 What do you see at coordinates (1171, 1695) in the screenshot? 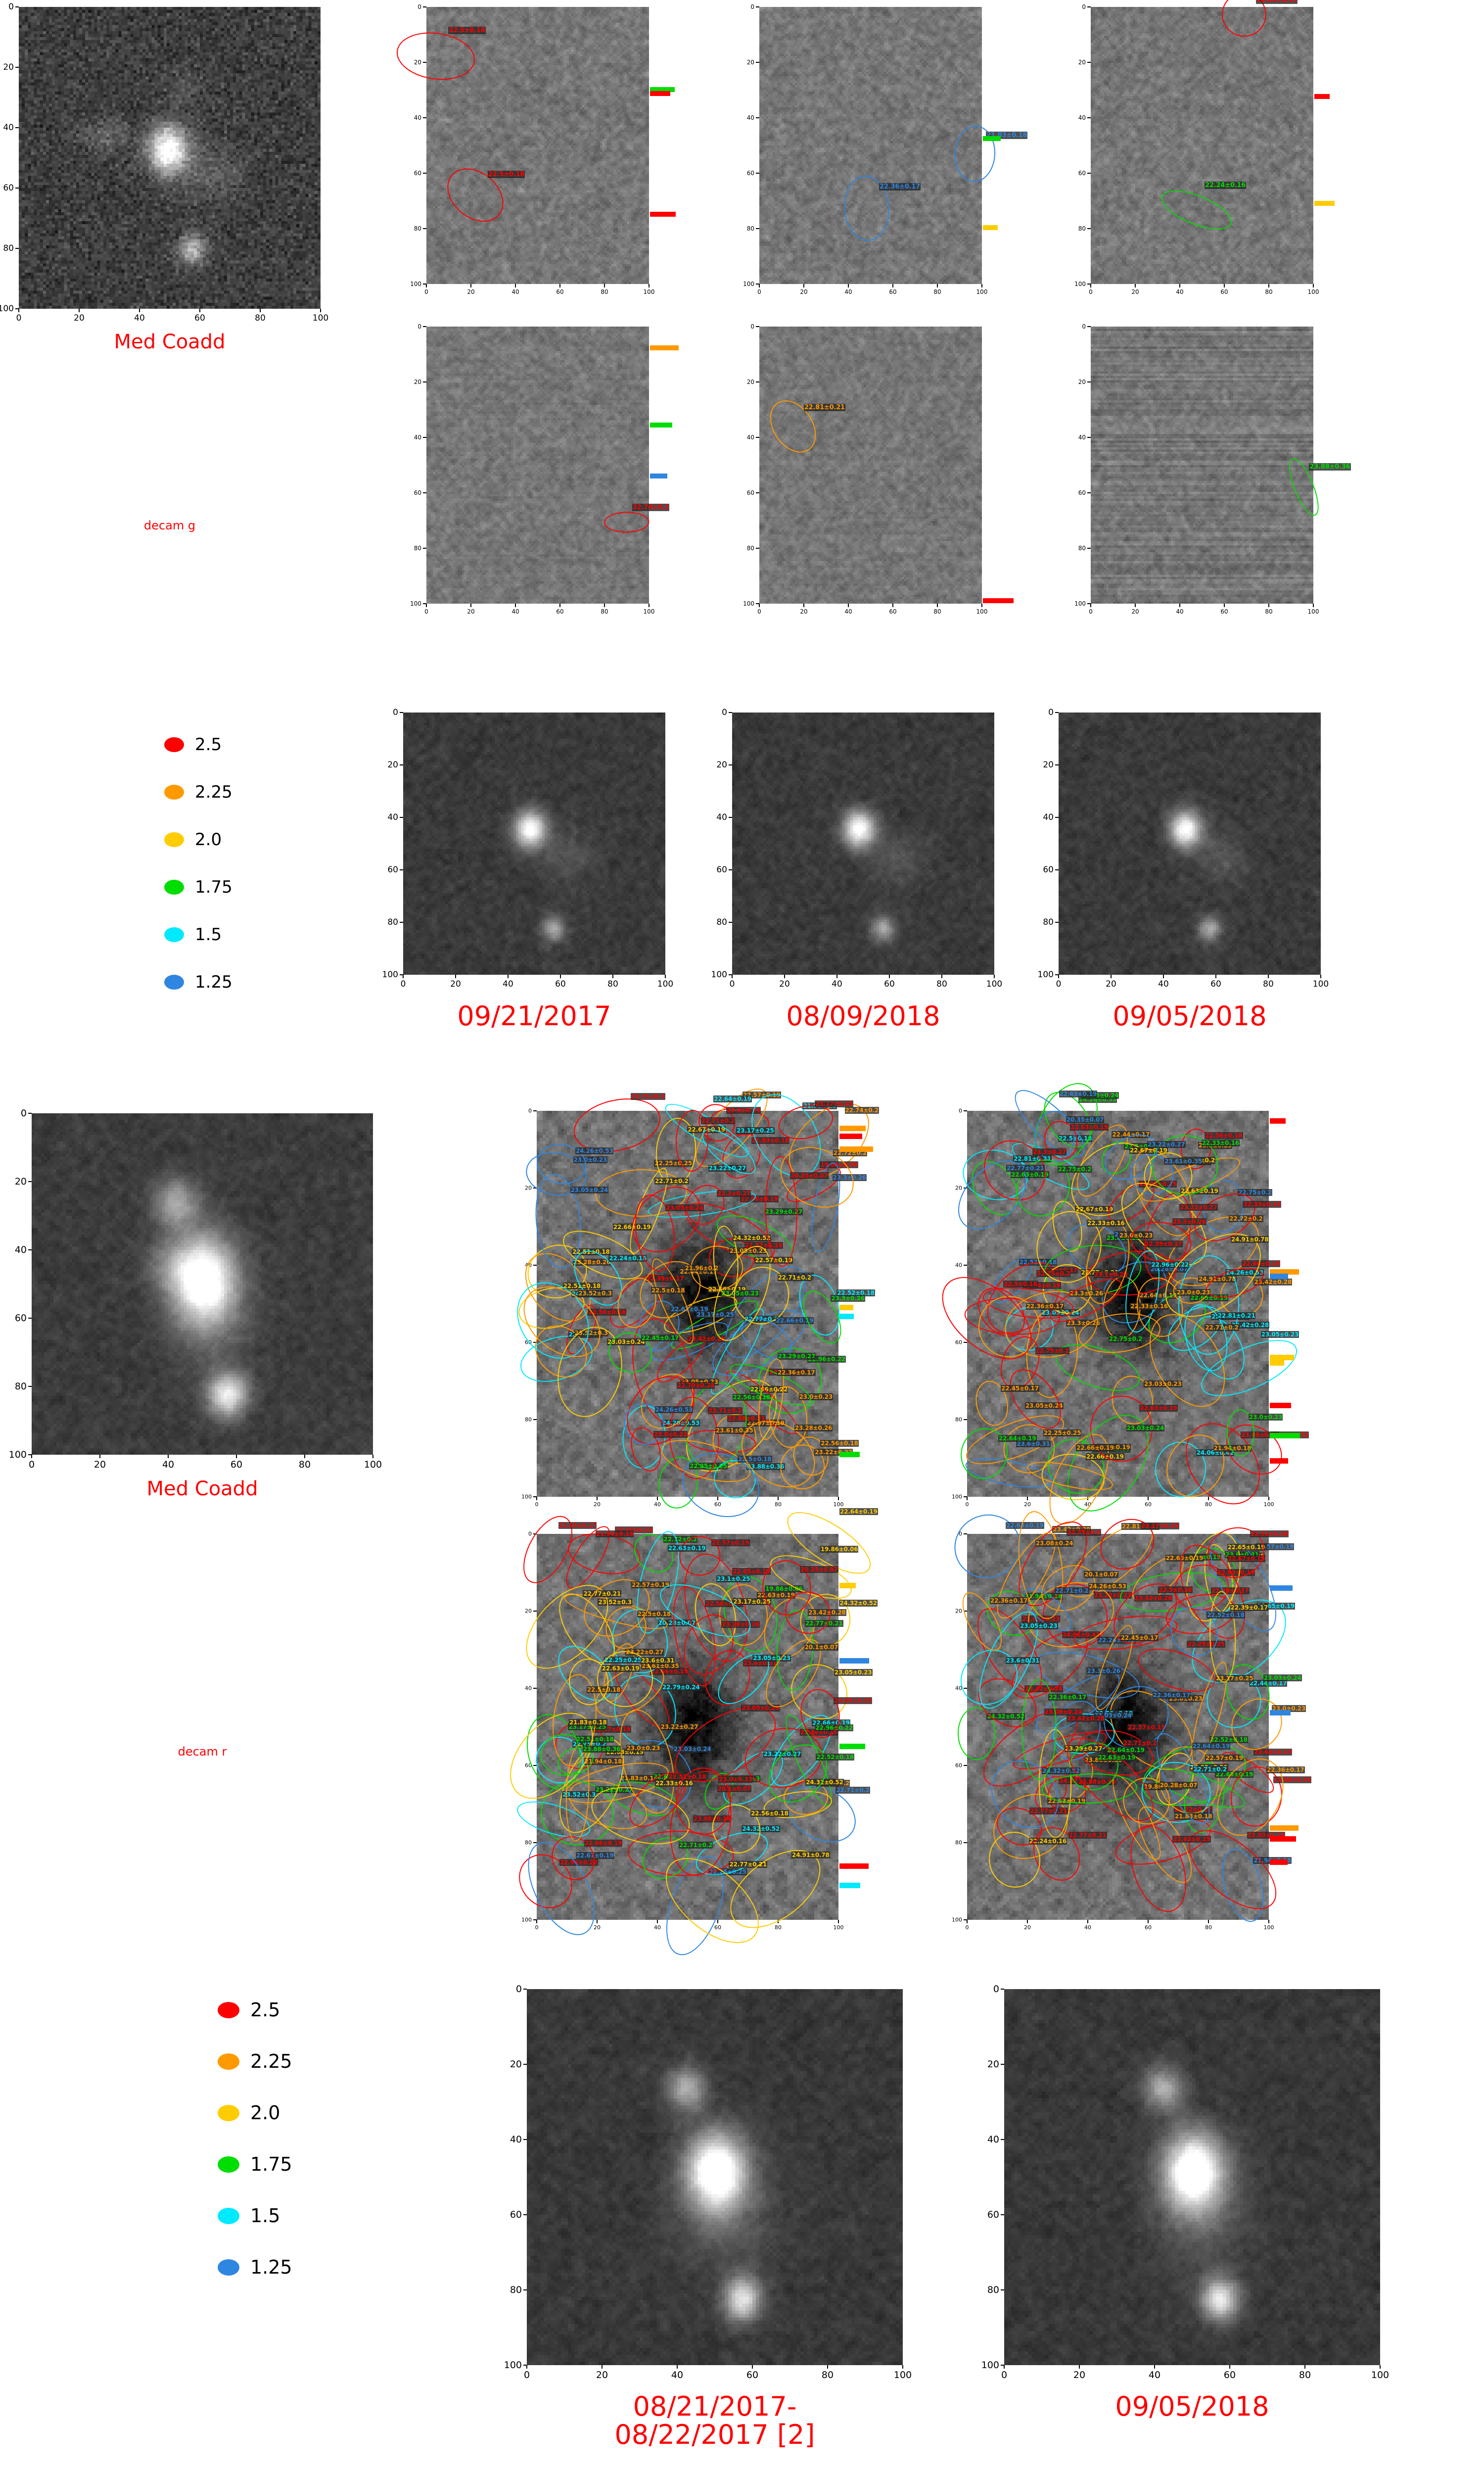
I see `magnitude-label: 22.36±0.17` at bounding box center [1171, 1695].